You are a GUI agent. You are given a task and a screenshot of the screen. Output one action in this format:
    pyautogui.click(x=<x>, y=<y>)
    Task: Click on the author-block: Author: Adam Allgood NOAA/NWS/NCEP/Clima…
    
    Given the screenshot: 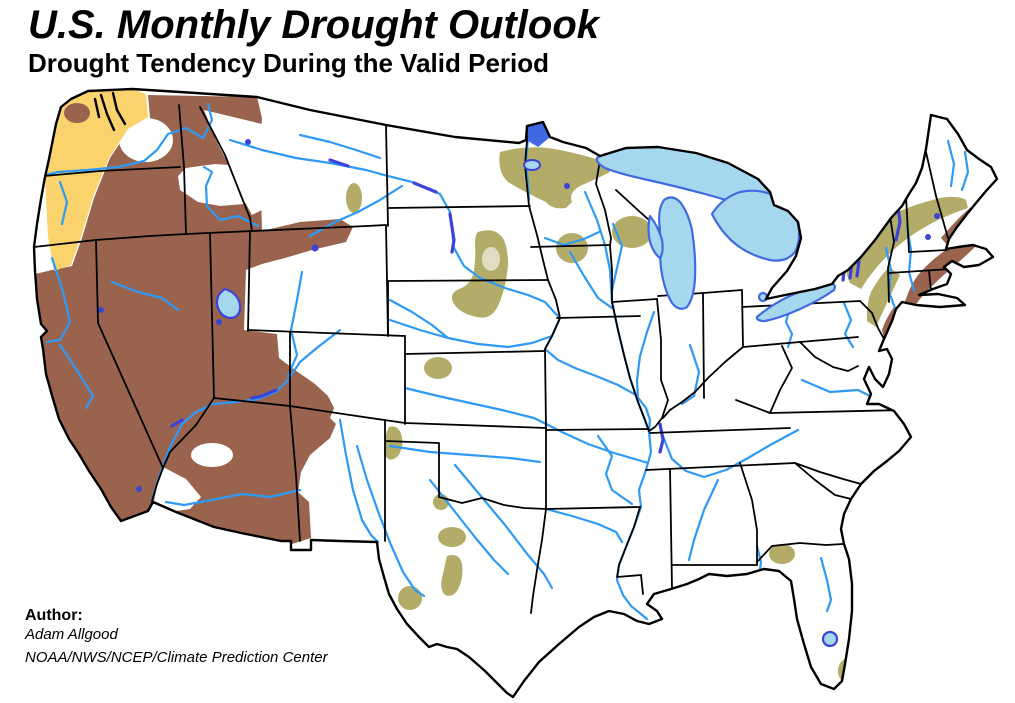 What is the action you would take?
    pyautogui.click(x=176, y=636)
    